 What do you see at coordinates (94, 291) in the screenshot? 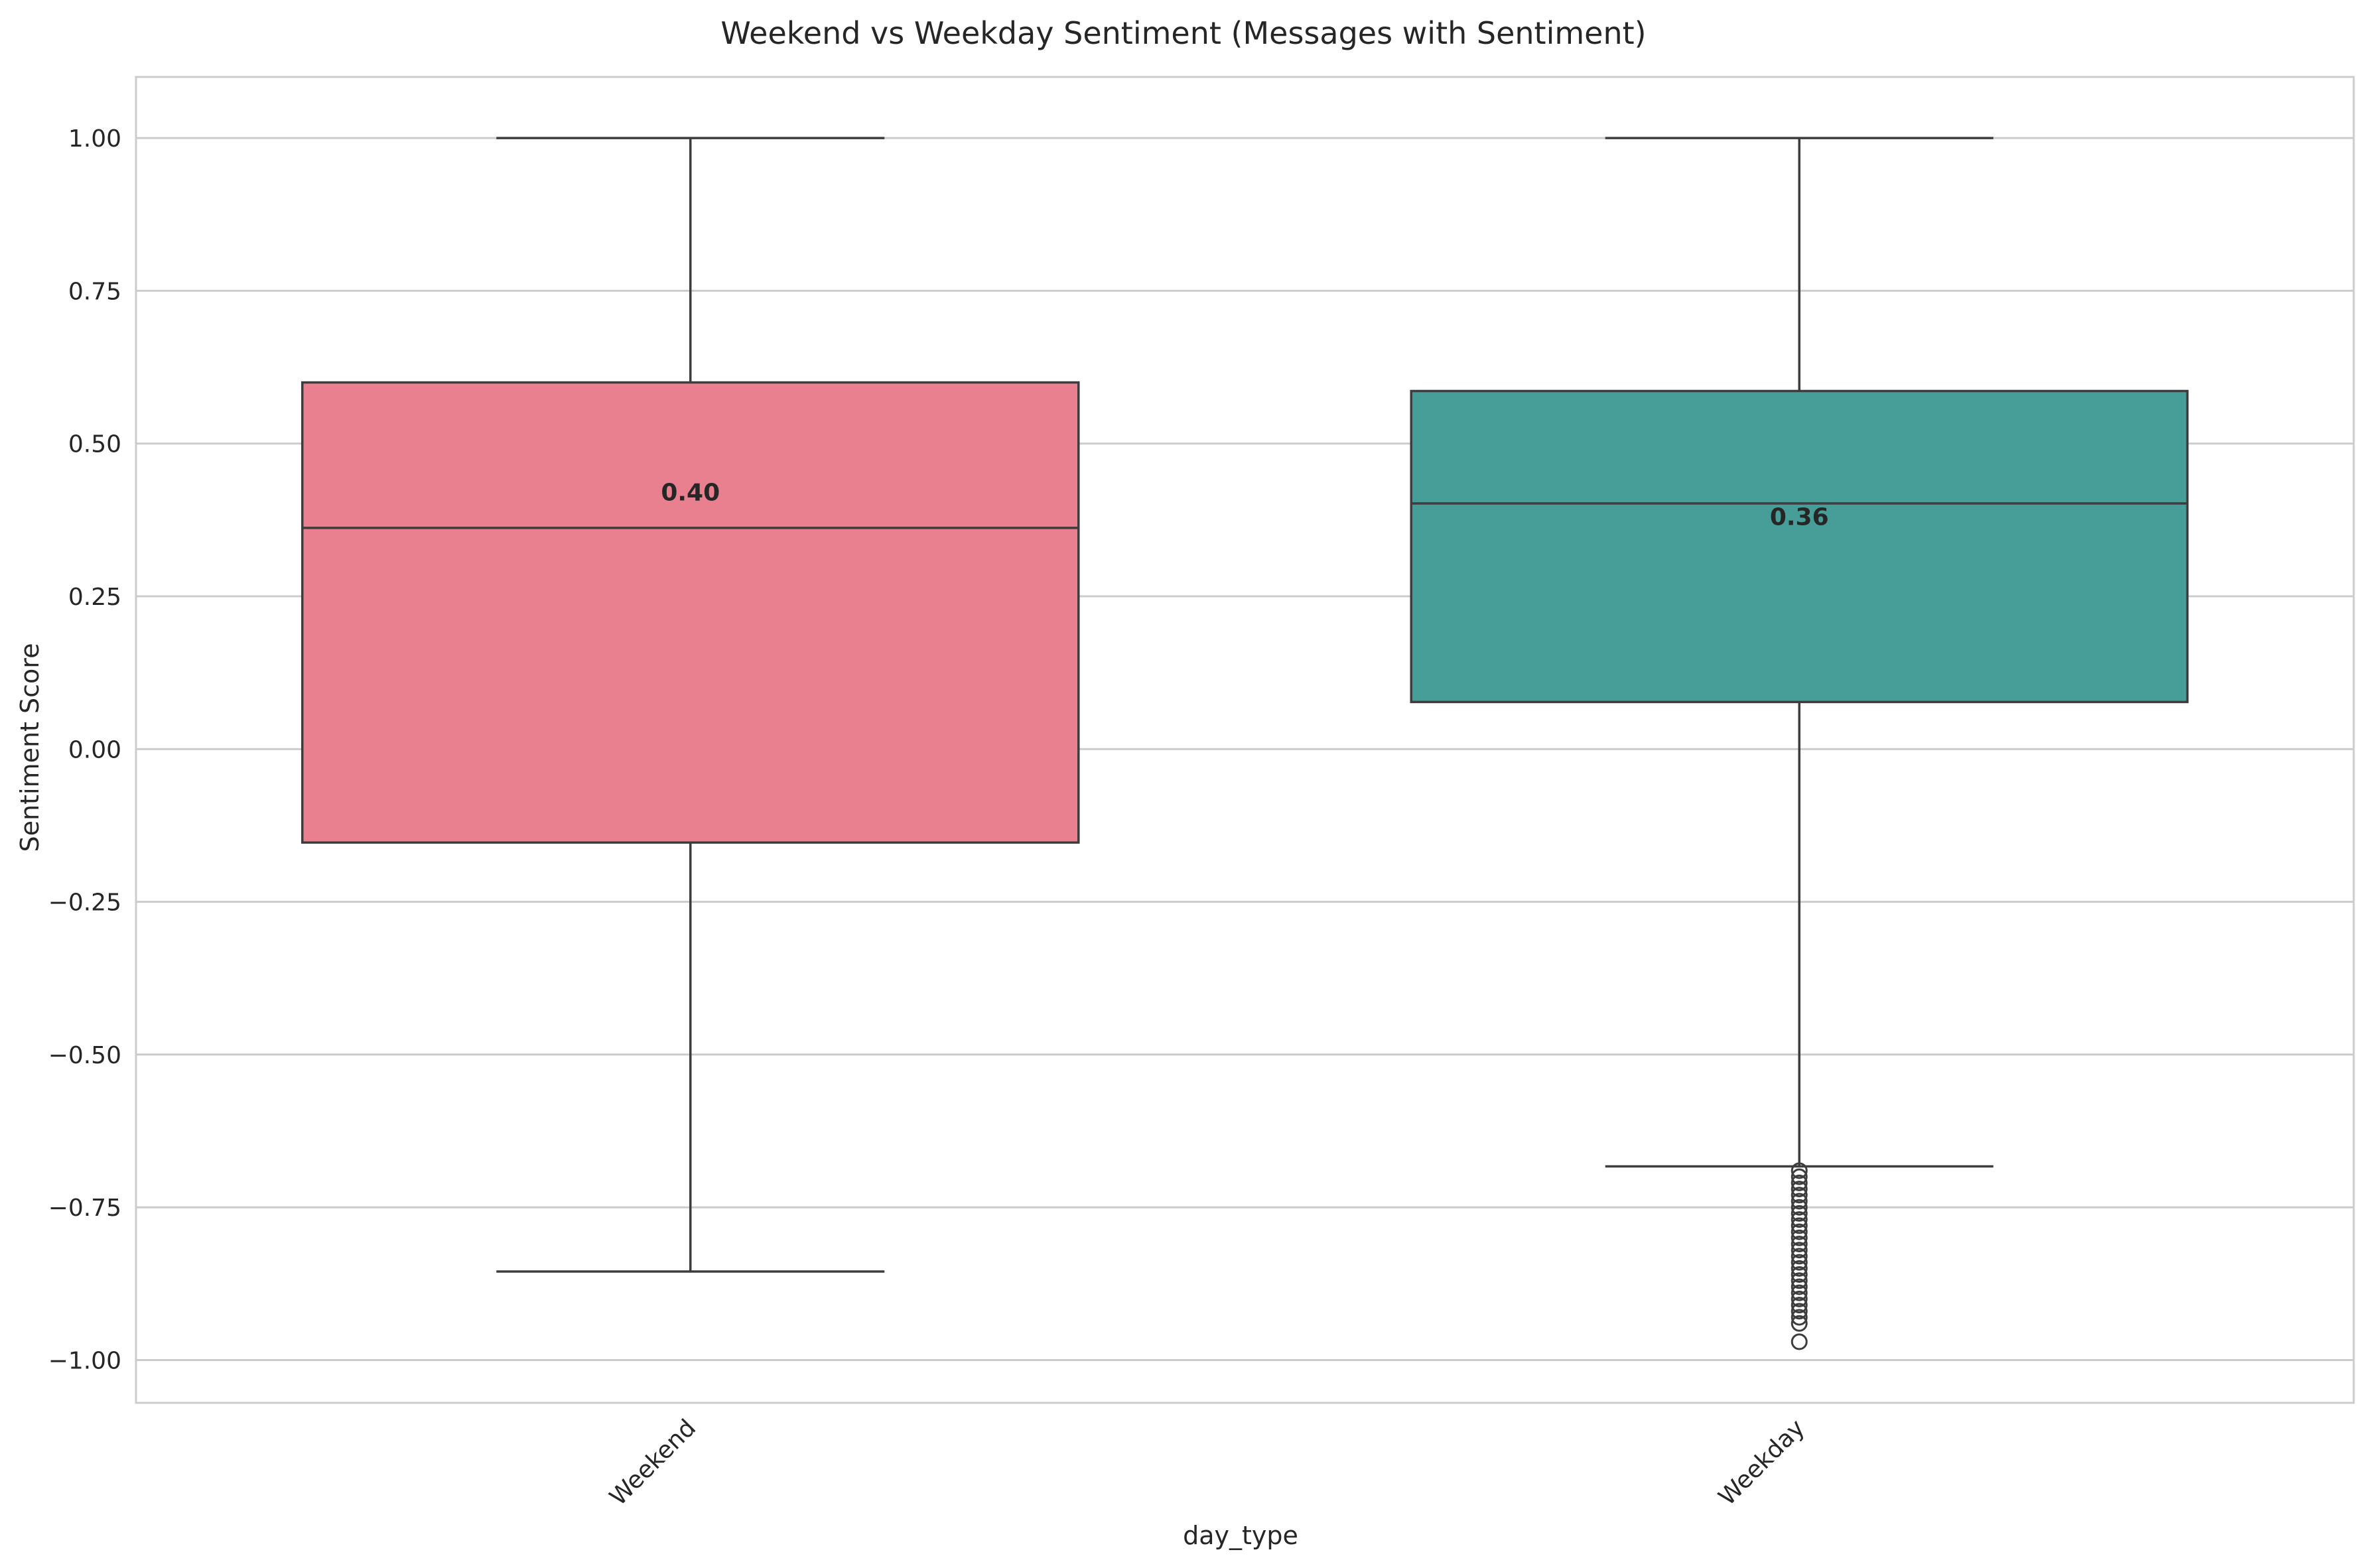
I see `y-tick-label: 0.75` at bounding box center [94, 291].